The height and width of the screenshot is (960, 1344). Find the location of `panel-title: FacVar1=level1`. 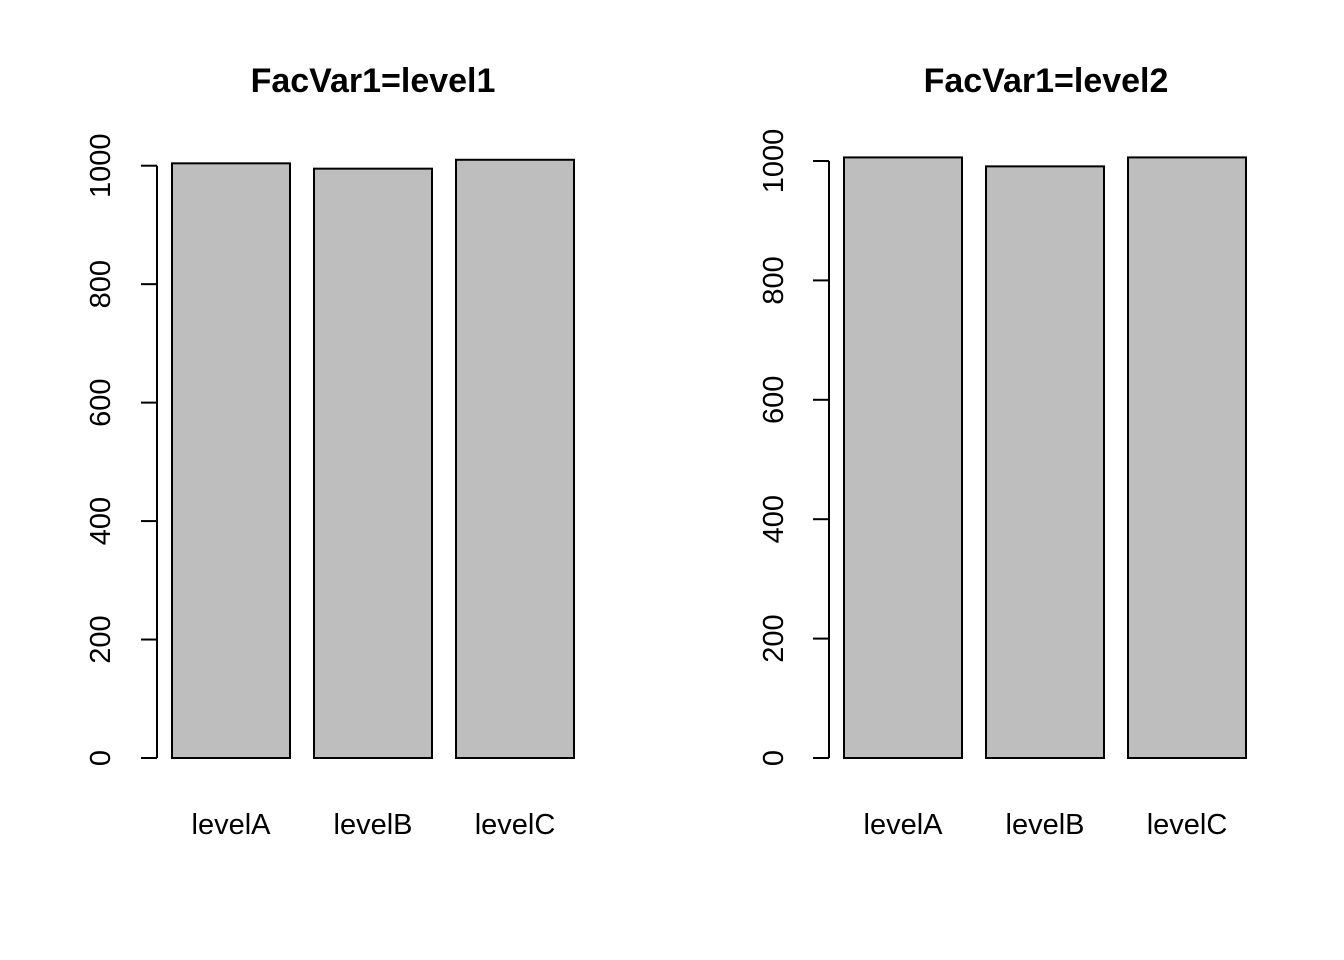

panel-title: FacVar1=level1 is located at coordinates (373, 81).